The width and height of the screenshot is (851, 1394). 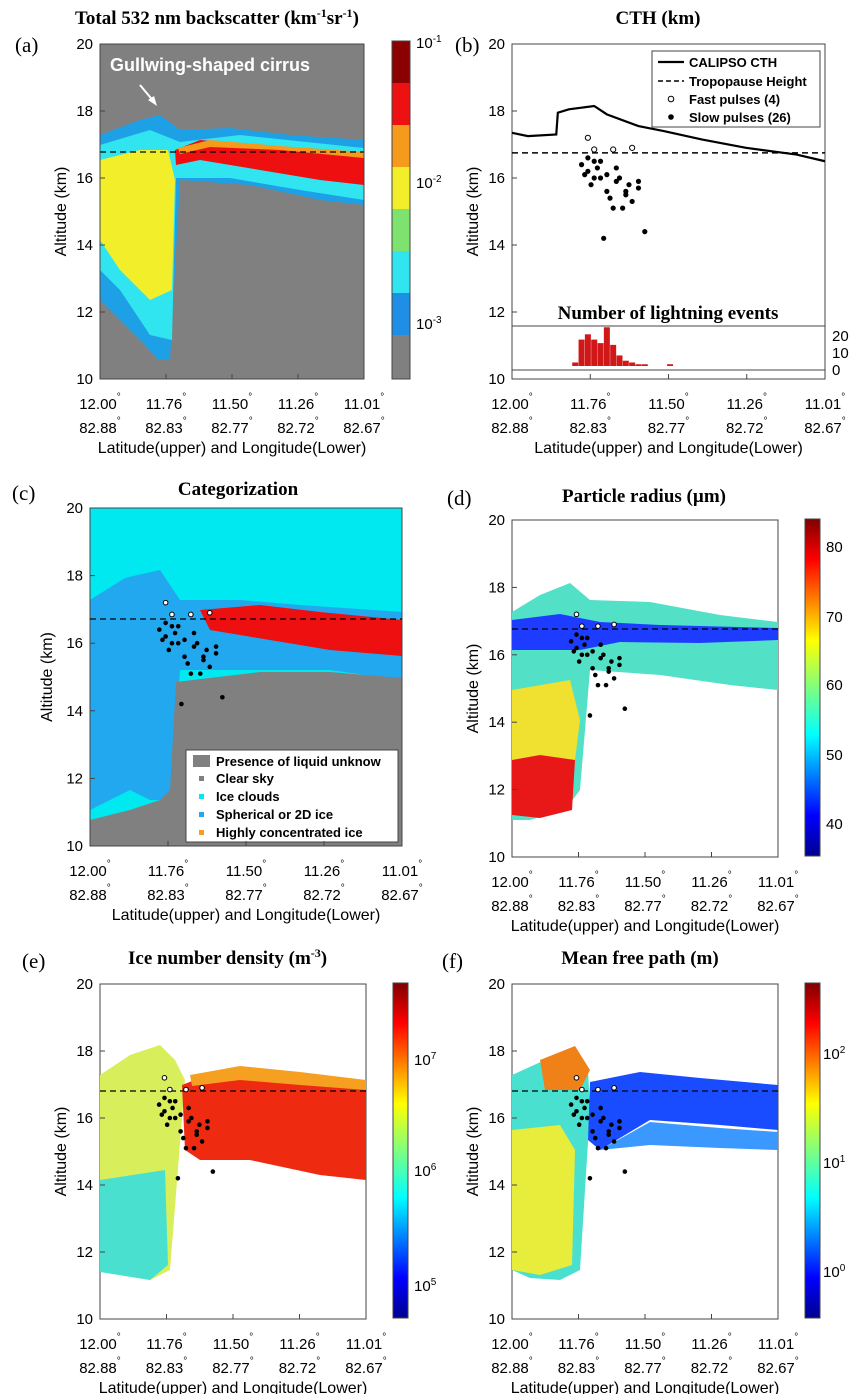 I want to click on panel-b-inset: Number of lightning events 20 10 0, so click(x=680, y=341).